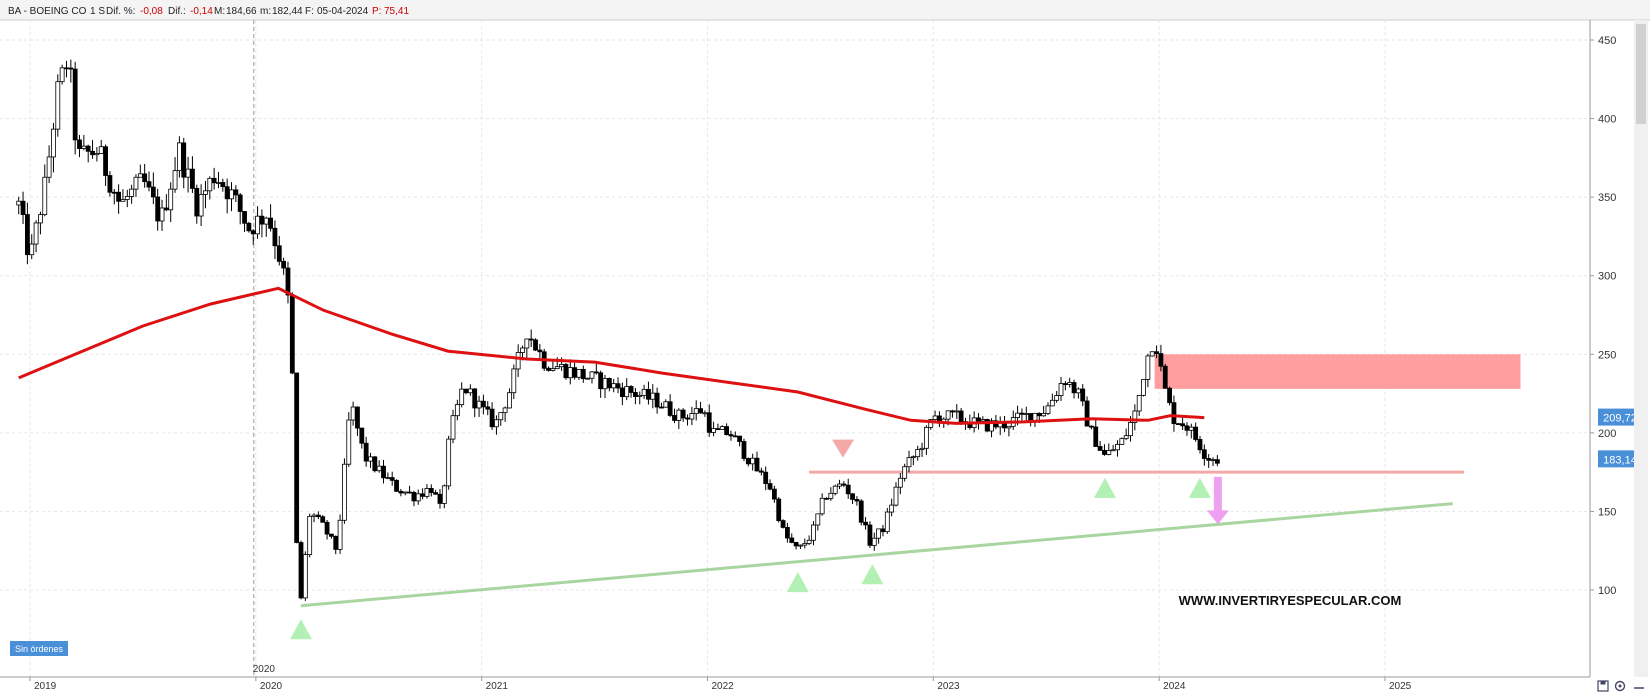  I want to click on y-tick-label: 400, so click(1607, 120).